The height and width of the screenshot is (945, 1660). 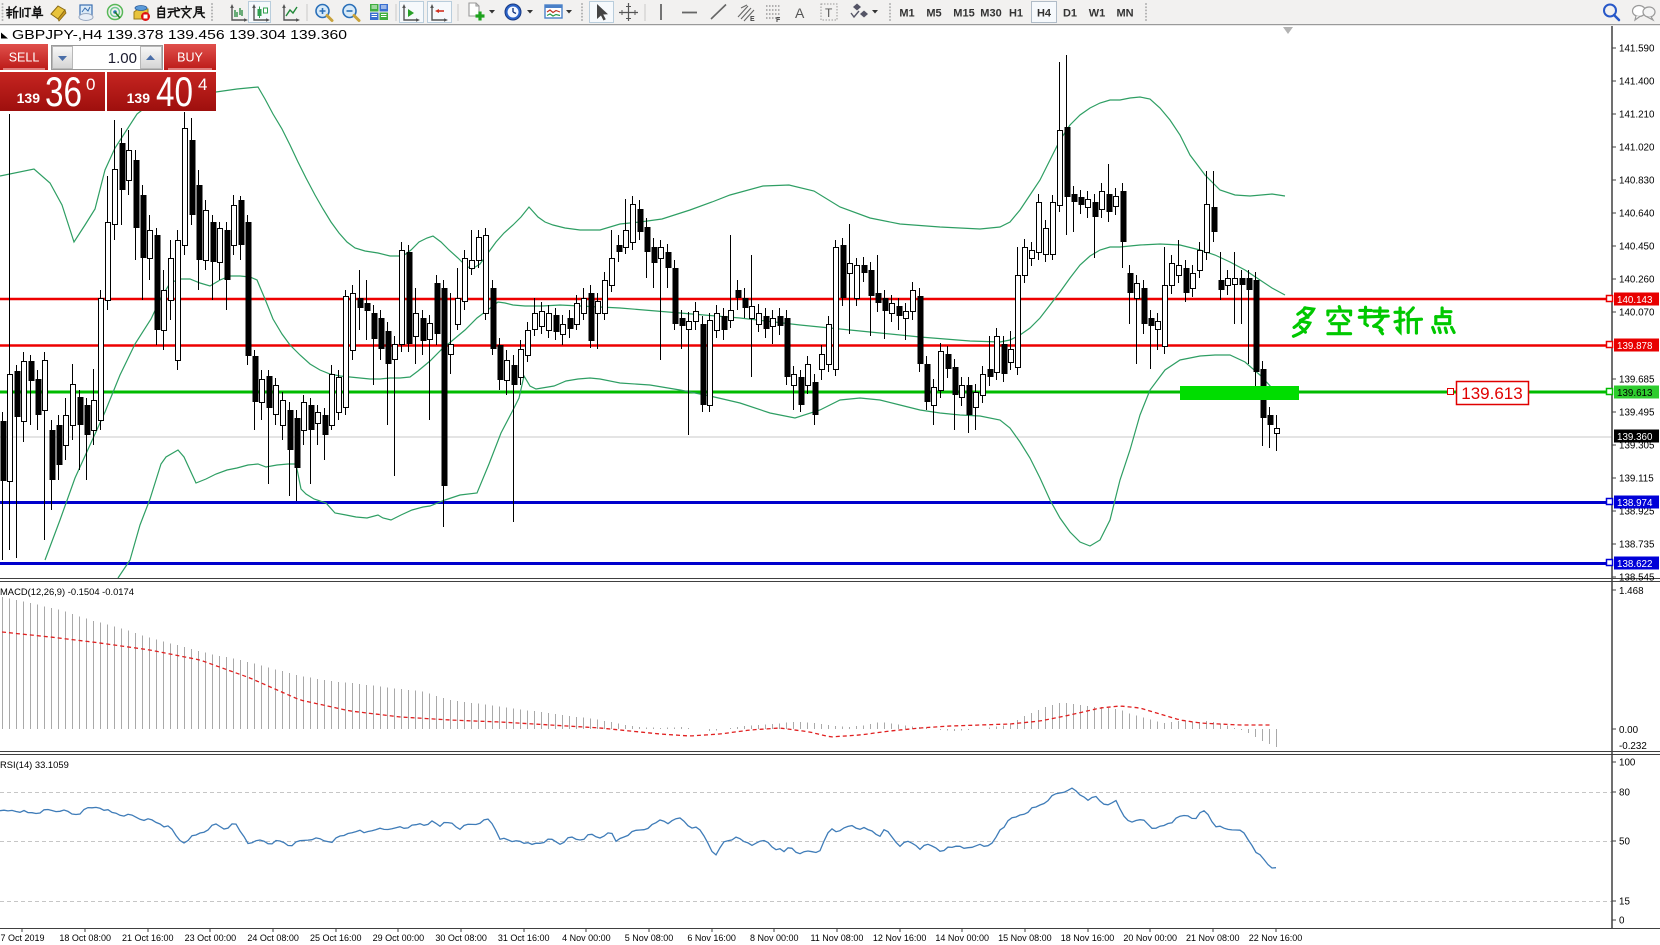 I want to click on svg-text: T, so click(x=829, y=13).